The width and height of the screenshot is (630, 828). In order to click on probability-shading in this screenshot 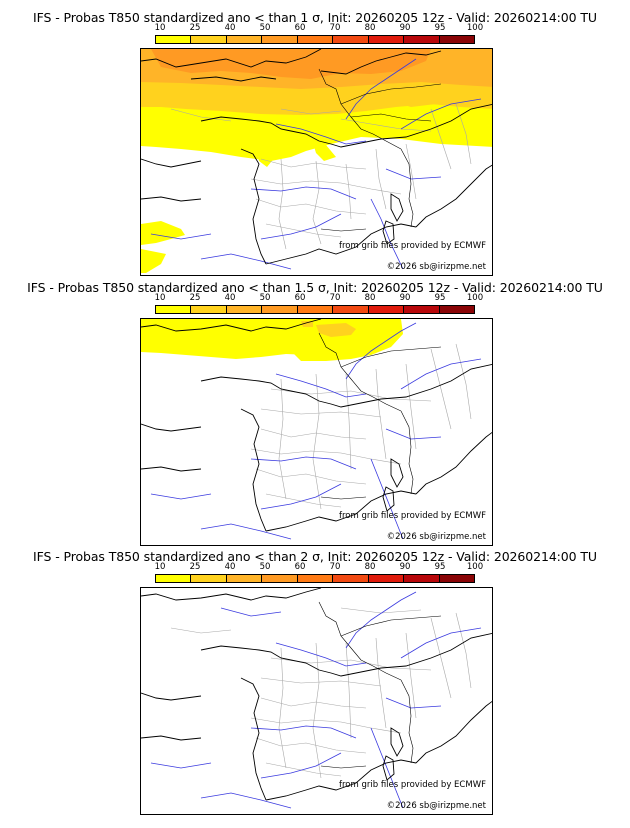, I will do `click(272, 340)`.